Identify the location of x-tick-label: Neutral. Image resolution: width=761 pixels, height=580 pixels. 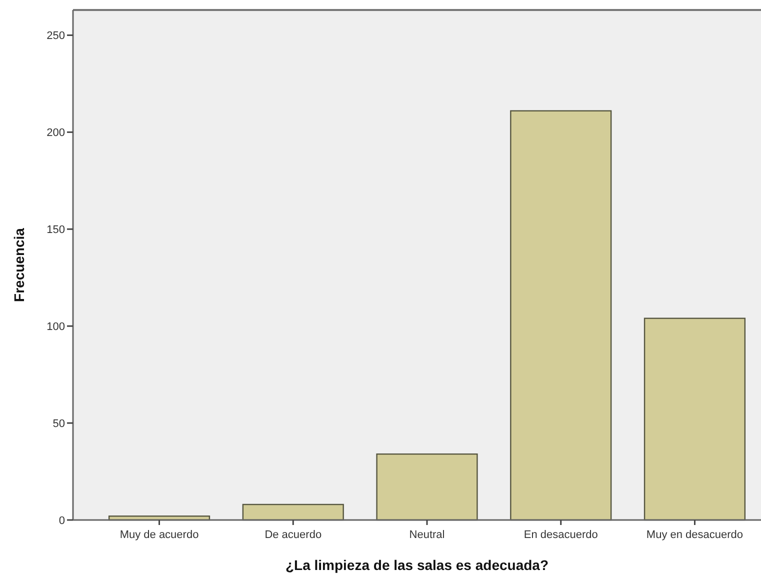
(427, 535).